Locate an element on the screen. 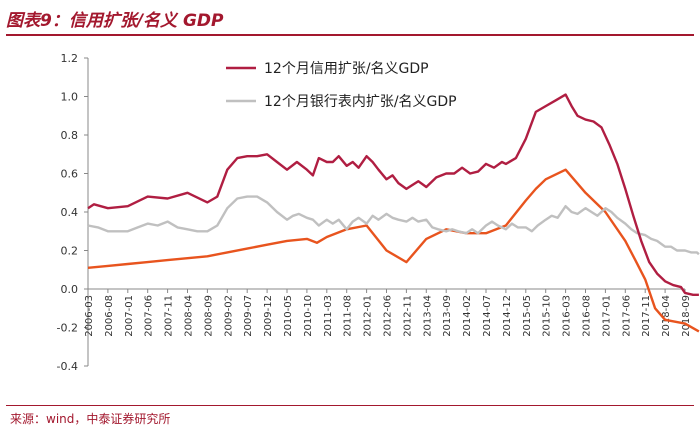  x-tick-label: 2009-02 is located at coordinates (228, 316).